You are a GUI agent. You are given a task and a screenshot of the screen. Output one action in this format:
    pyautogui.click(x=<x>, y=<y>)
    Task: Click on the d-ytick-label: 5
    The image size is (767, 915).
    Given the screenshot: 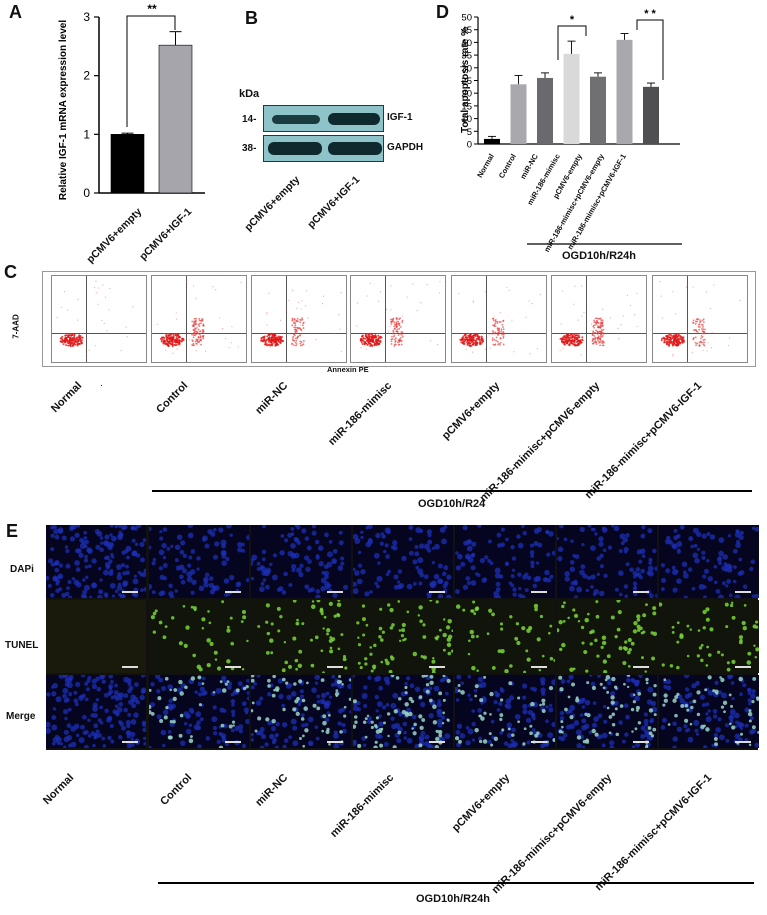 What is the action you would take?
    pyautogui.click(x=469, y=132)
    